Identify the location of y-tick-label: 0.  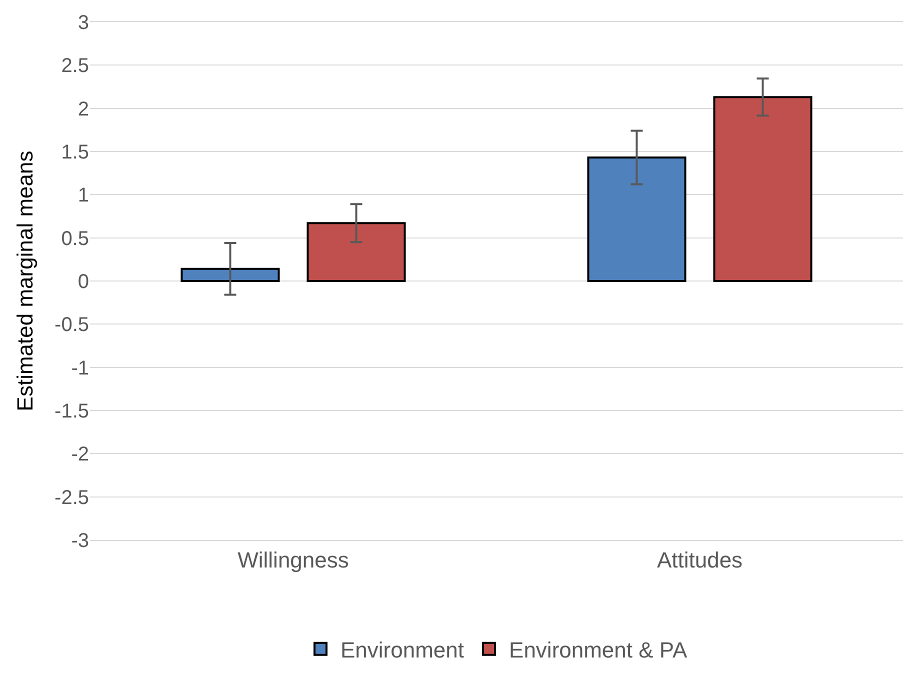
(83, 282).